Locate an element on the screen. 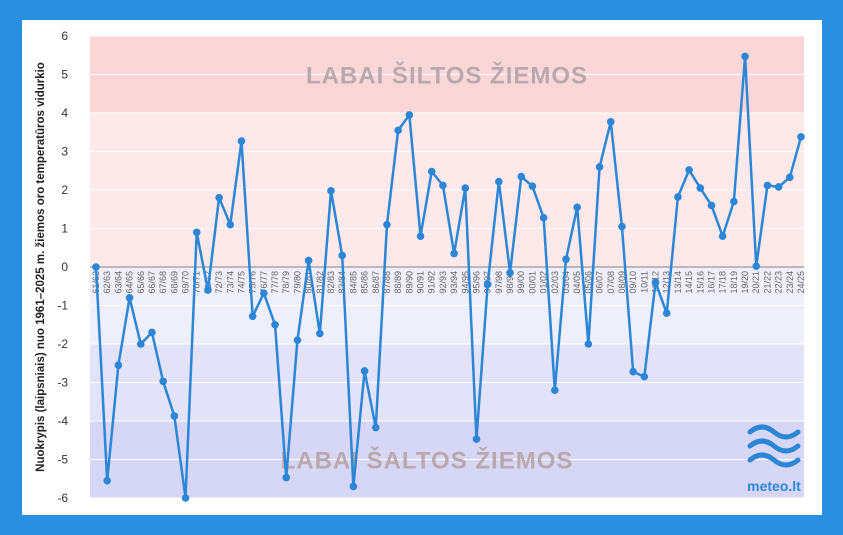 This screenshot has height=535, width=843. x-tick-label: 81/82 is located at coordinates (320, 282).